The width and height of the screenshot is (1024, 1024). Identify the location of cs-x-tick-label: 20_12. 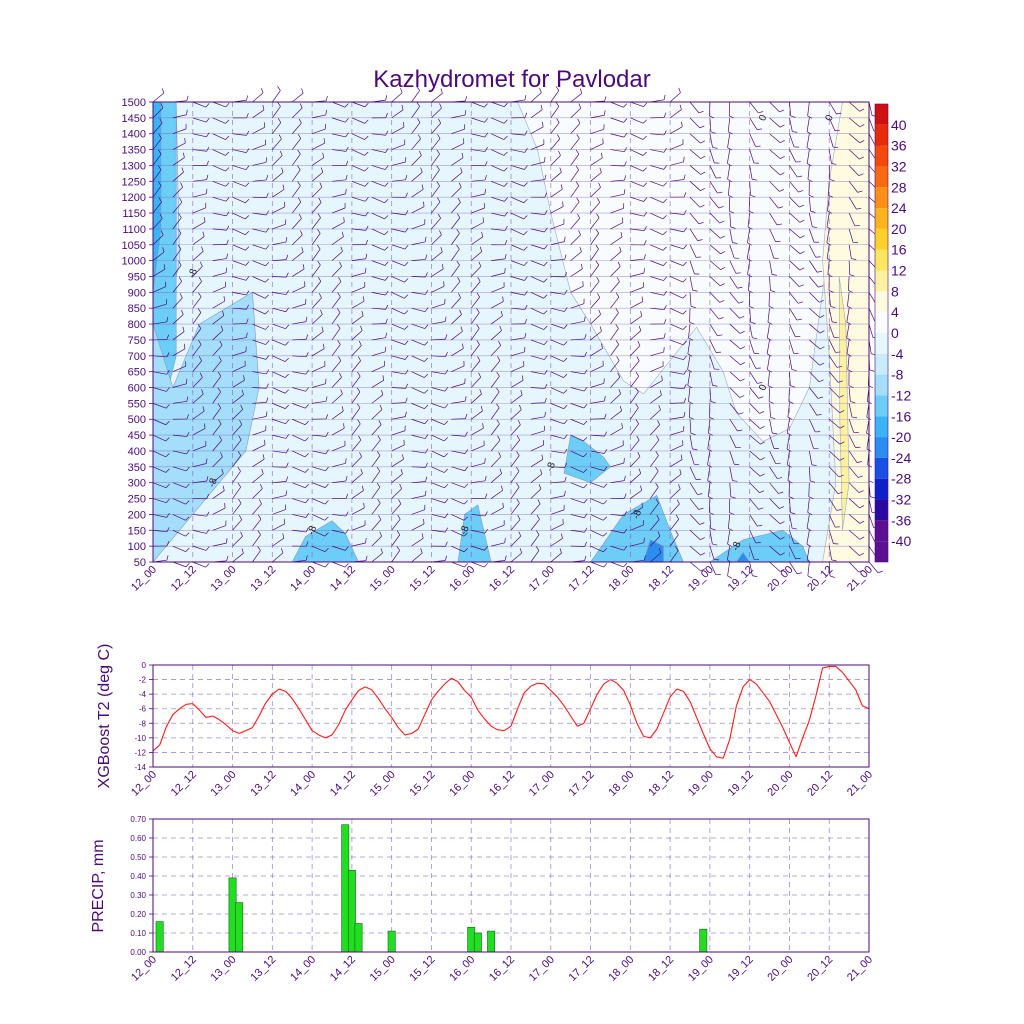
(820, 579).